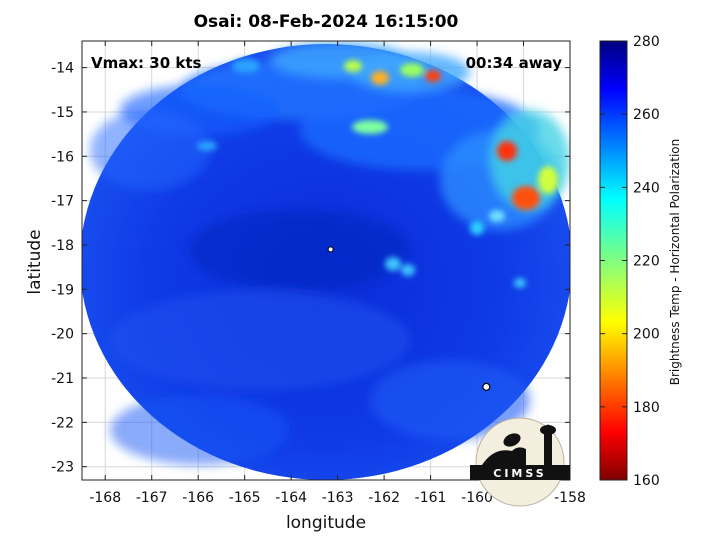 The image size is (720, 540). I want to click on vmax-annotation: Vmax: 30 kts, so click(146, 63).